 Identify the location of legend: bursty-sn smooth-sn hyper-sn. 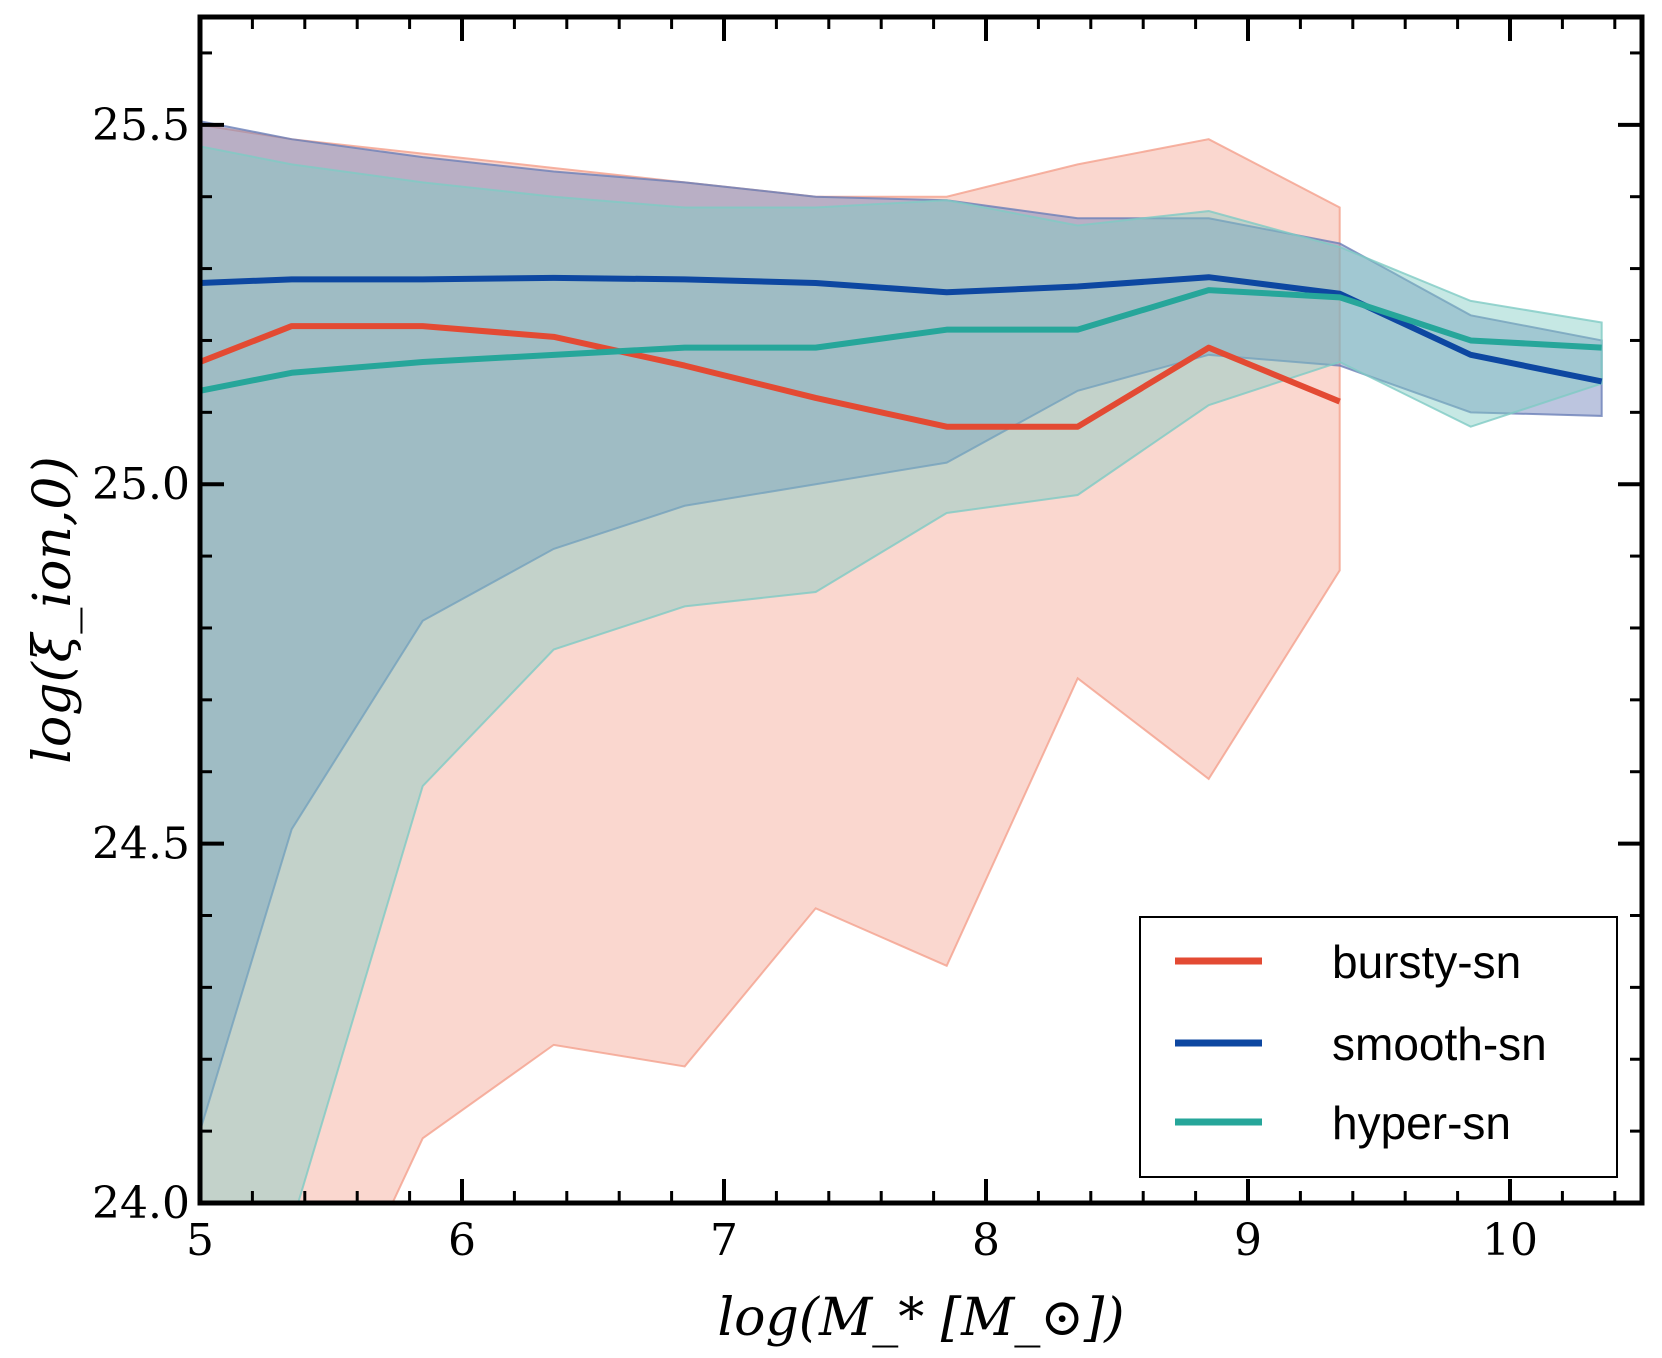
(1378, 1047).